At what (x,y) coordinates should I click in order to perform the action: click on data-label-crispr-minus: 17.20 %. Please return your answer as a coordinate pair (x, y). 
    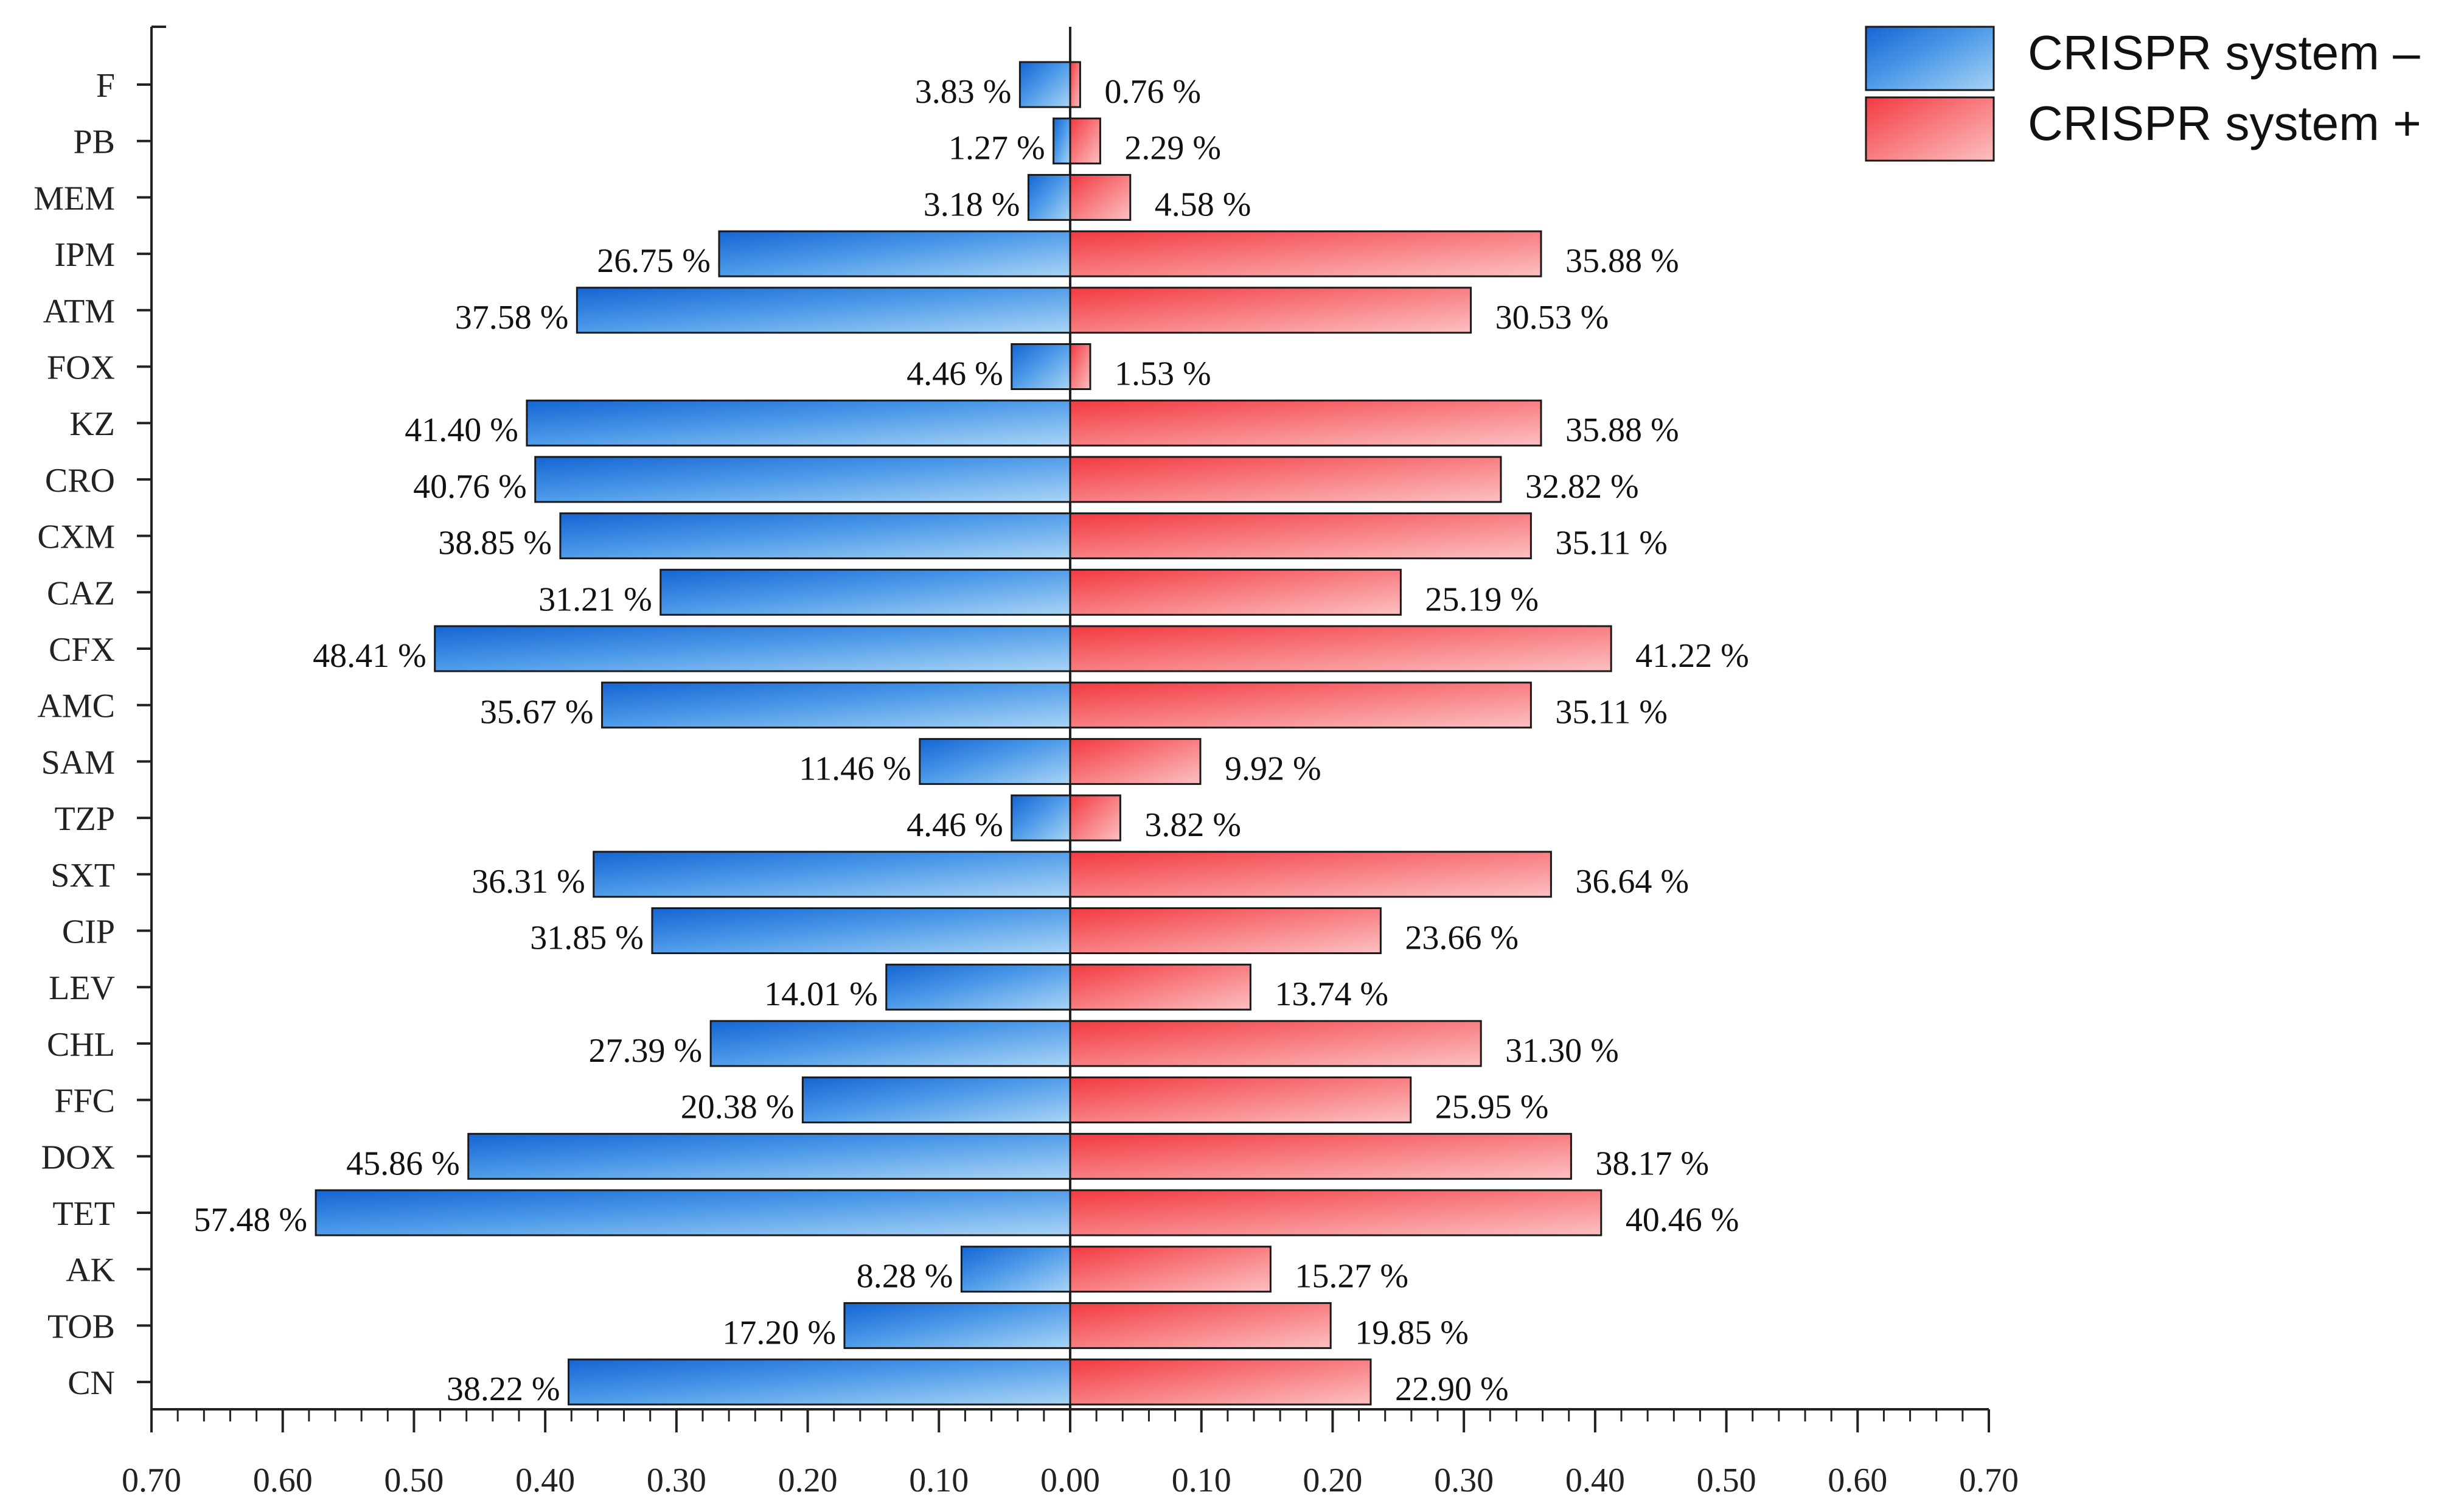
    Looking at the image, I should click on (779, 1333).